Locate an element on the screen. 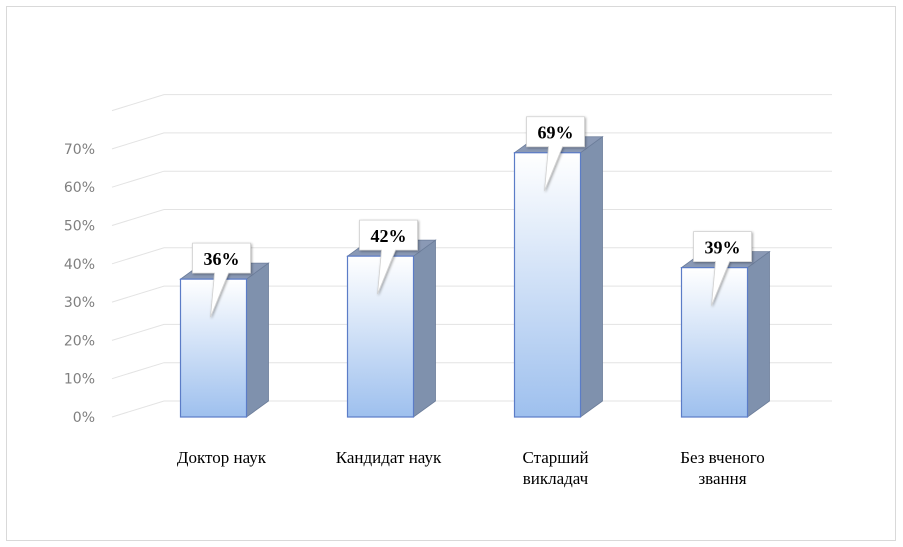 This screenshot has width=903, height=547. data-label: 69% is located at coordinates (556, 133).